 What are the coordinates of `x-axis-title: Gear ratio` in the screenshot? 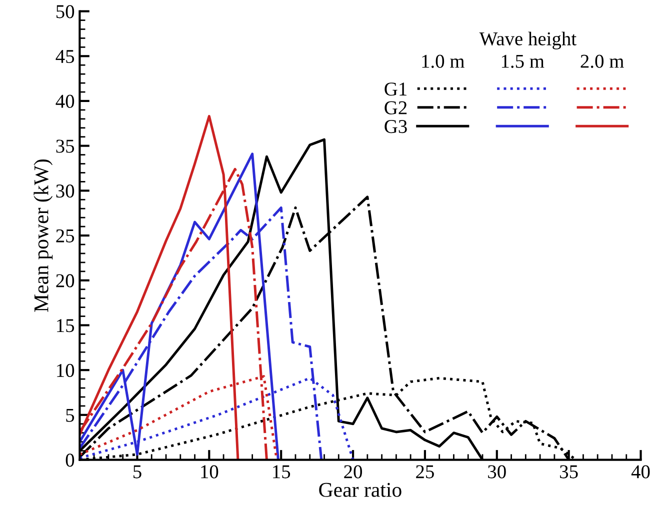 It's located at (360, 489).